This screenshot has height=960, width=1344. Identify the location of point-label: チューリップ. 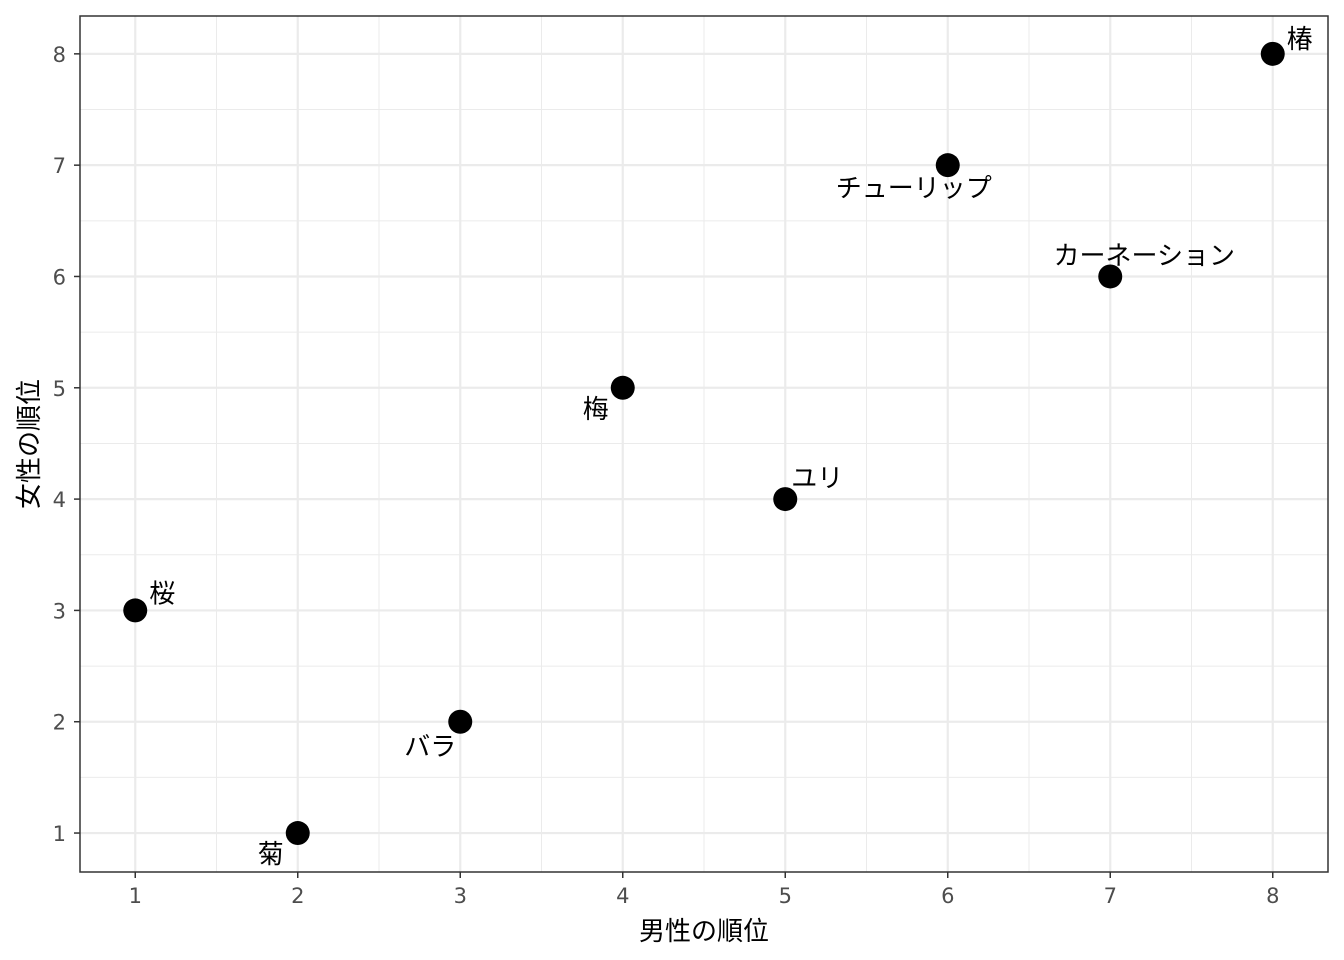
(914, 189).